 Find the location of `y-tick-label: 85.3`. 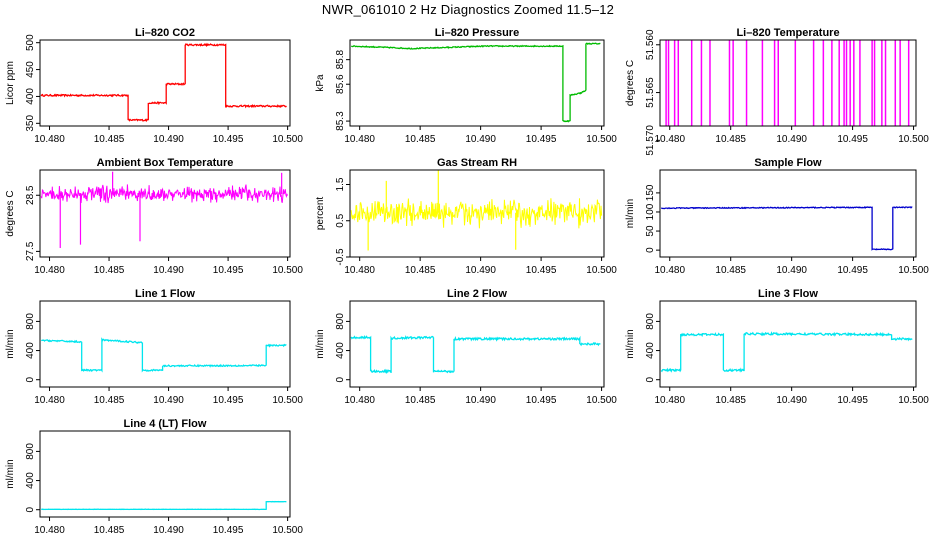

y-tick-label: 85.3 is located at coordinates (340, 121).